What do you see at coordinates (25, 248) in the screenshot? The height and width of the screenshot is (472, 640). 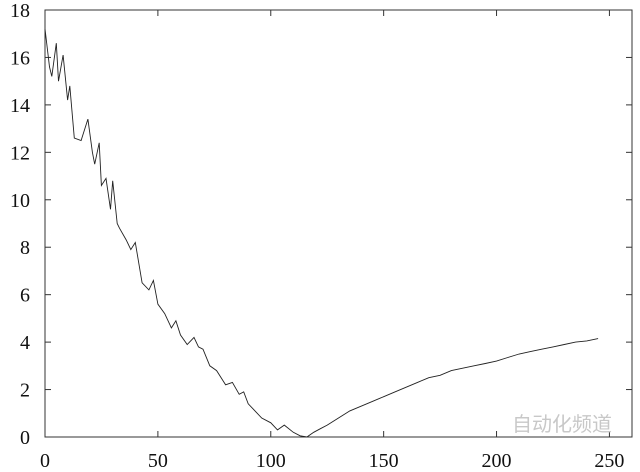 I see `y-tick-label: 8` at bounding box center [25, 248].